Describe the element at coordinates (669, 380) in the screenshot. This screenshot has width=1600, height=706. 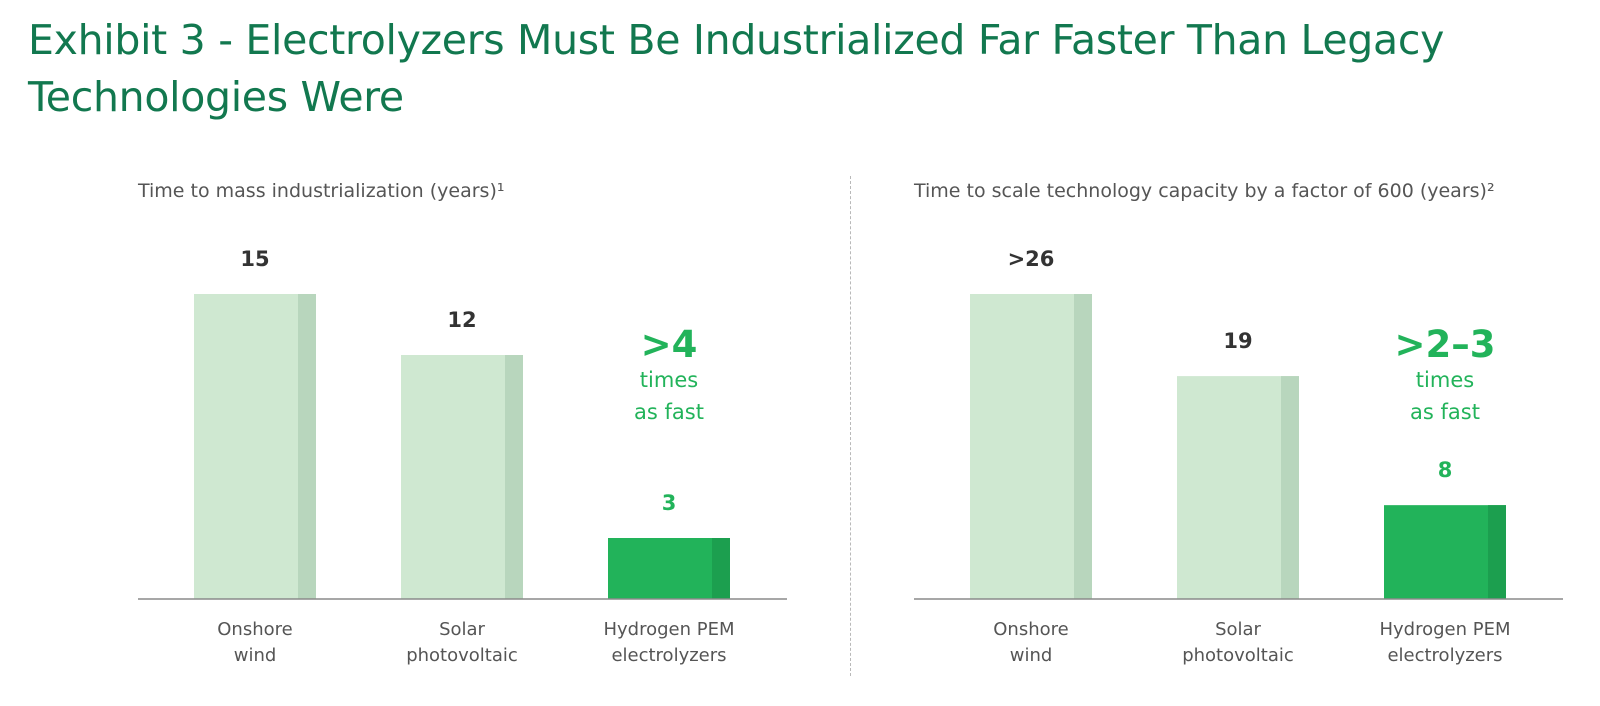
I see `chart-1-callout-line-1: times` at that location.